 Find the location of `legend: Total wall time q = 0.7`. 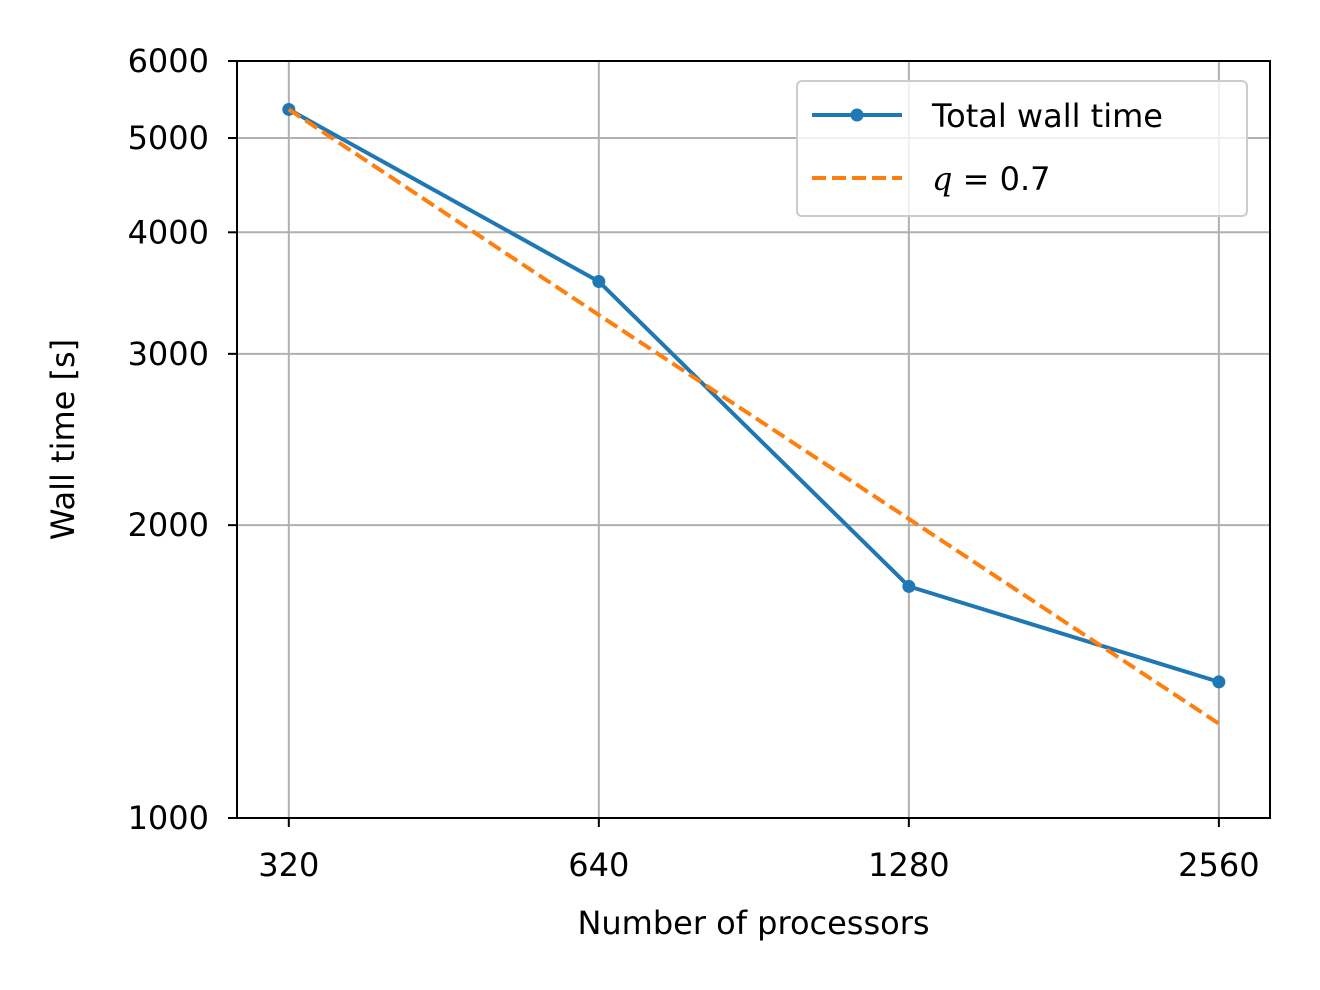

legend: Total wall time q = 0.7 is located at coordinates (1022, 148).